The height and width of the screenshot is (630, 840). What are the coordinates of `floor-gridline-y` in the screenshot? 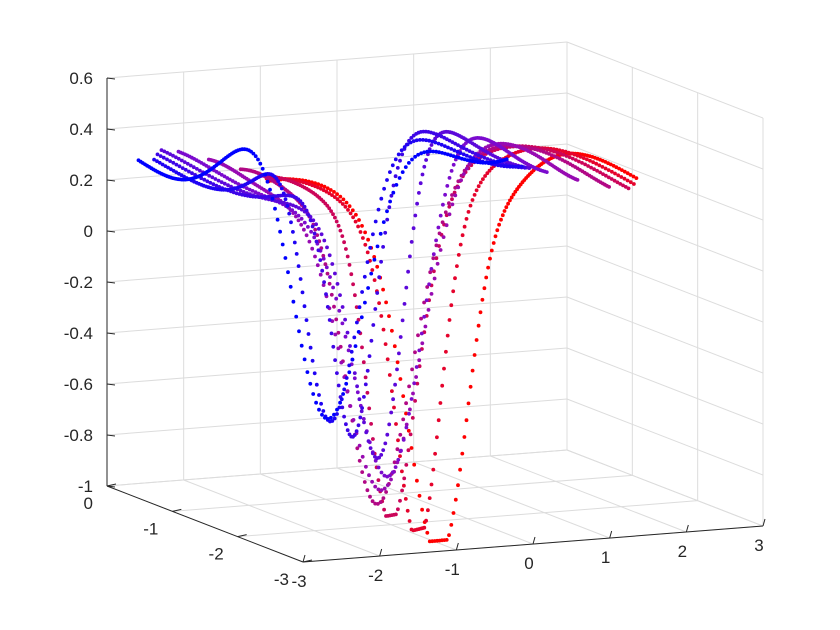 It's located at (467, 519).